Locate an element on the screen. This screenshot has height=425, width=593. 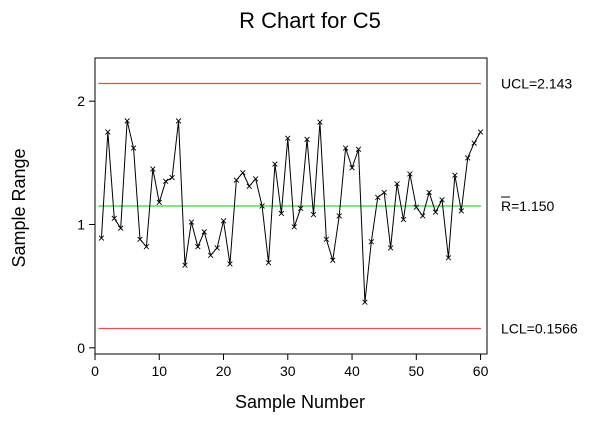
x-tick-label: 0 is located at coordinates (95, 371).